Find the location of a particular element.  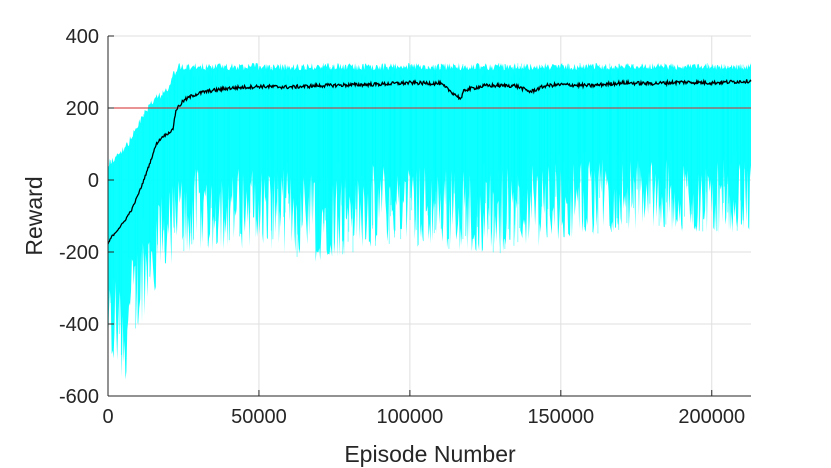

y-tick-label: 200 is located at coordinates (82, 109).